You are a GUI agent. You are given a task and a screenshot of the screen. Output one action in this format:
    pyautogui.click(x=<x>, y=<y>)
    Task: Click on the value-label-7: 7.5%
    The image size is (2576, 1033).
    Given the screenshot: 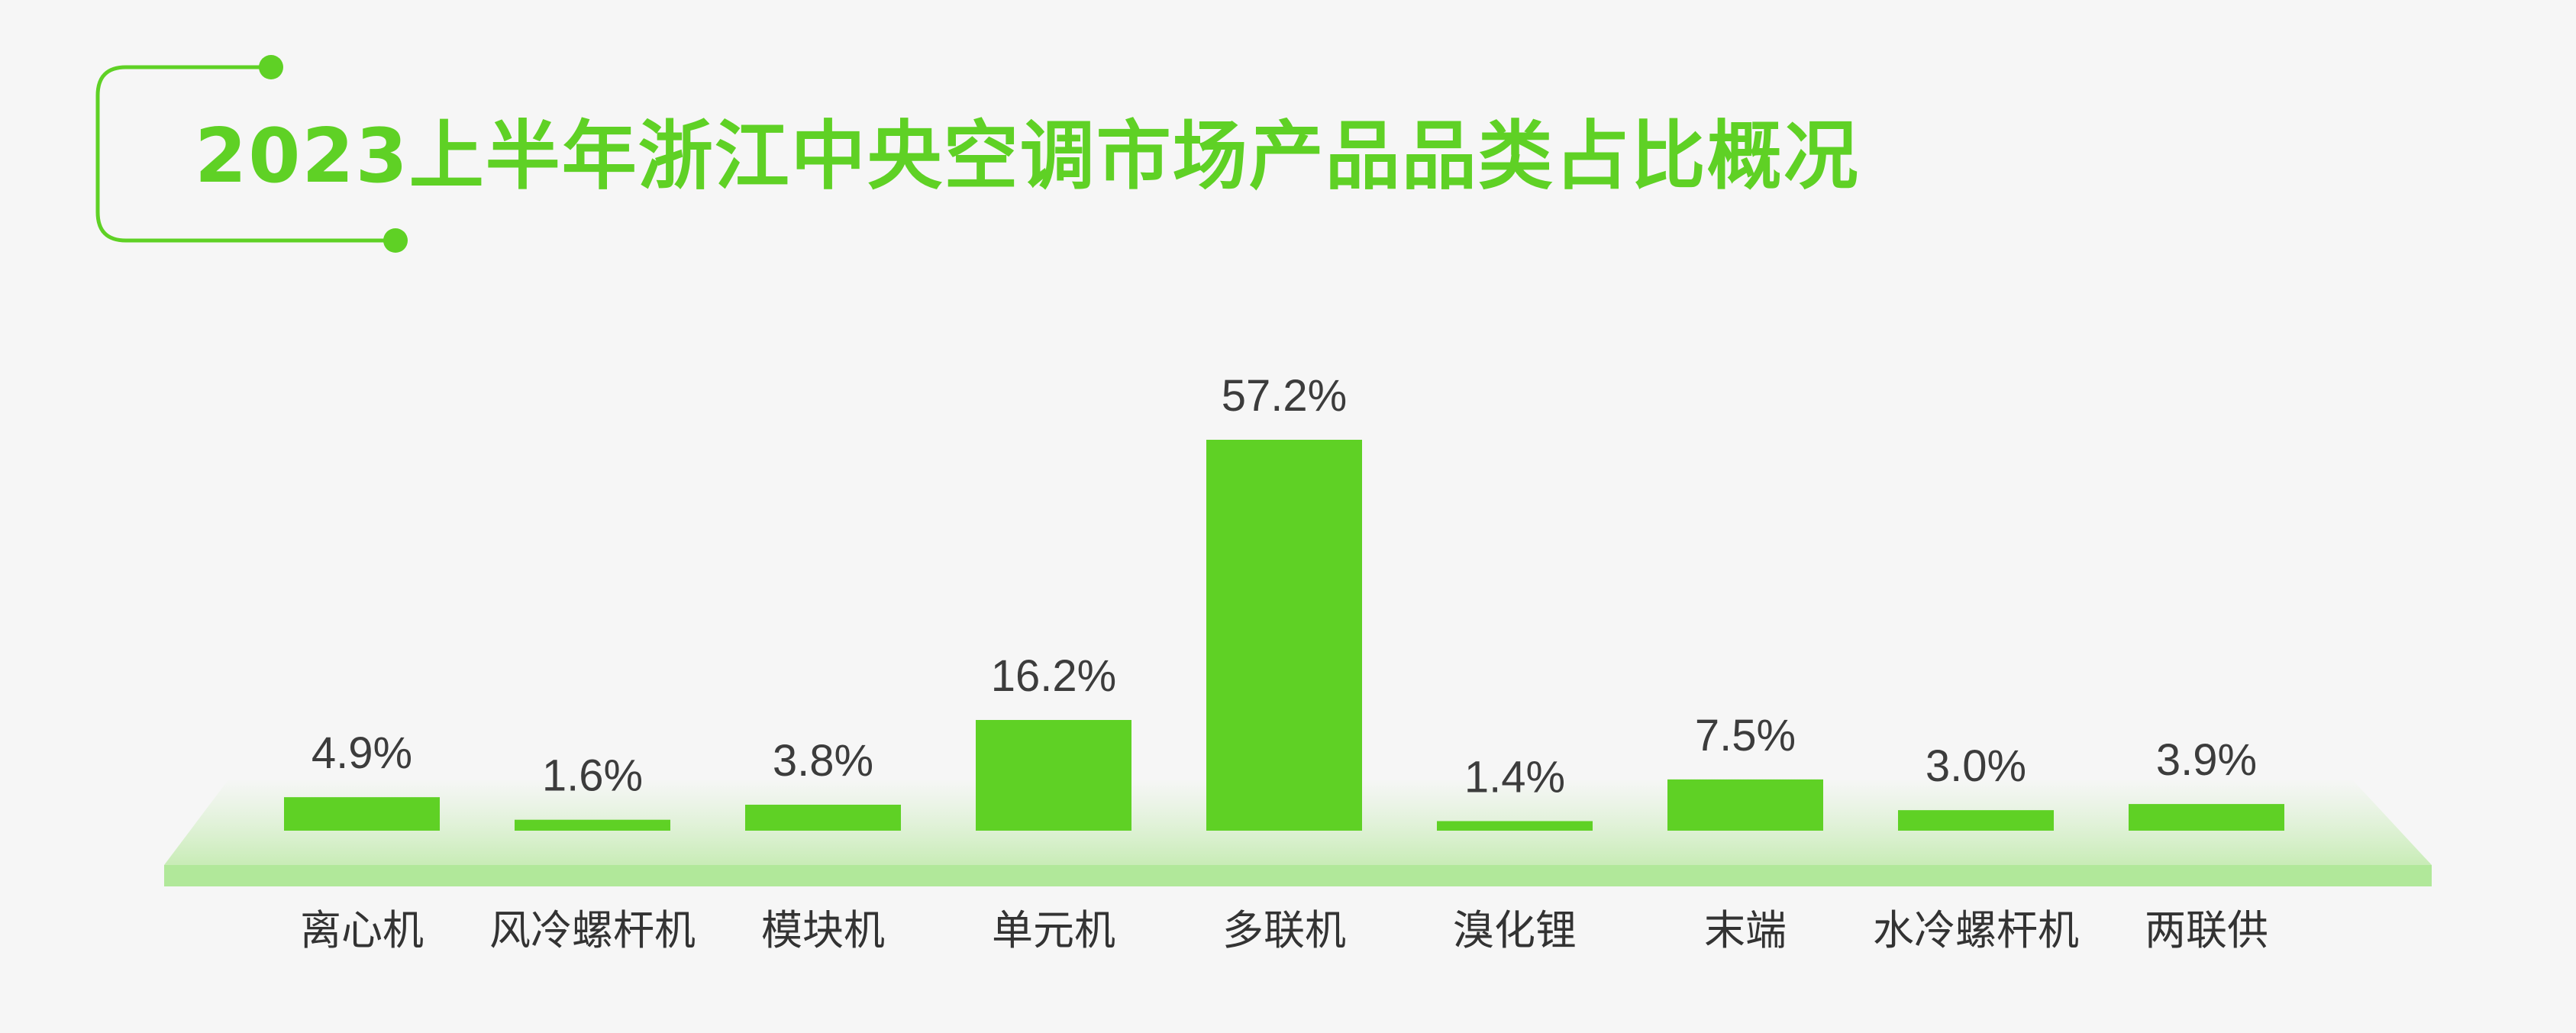 What is the action you would take?
    pyautogui.click(x=1745, y=735)
    